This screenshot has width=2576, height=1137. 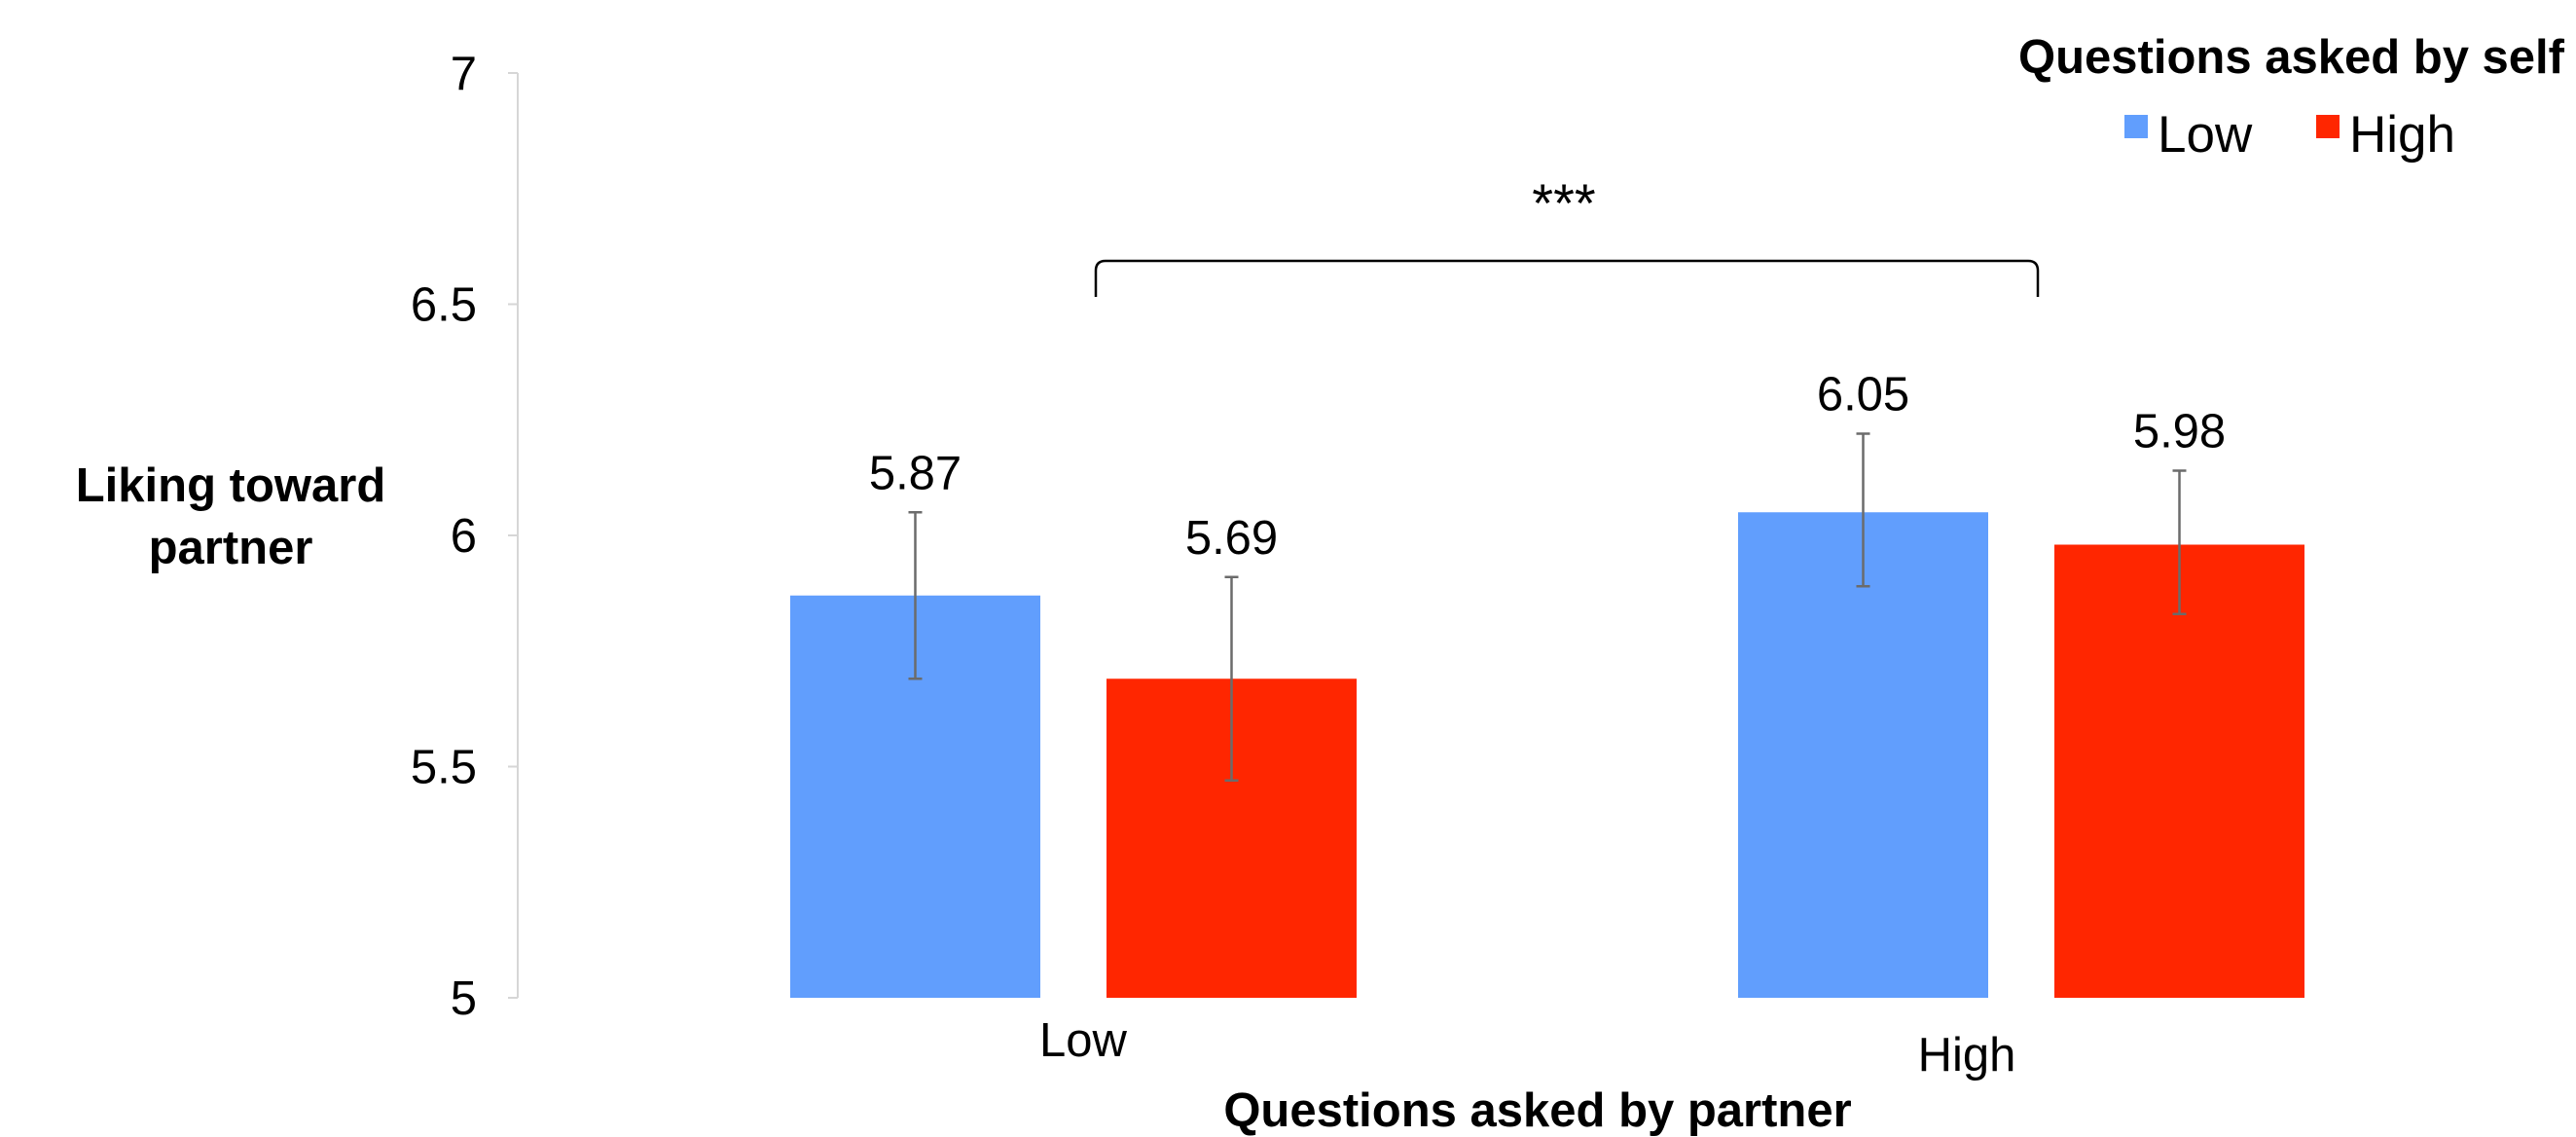 I want to click on data-label: 5.98, so click(x=2179, y=432).